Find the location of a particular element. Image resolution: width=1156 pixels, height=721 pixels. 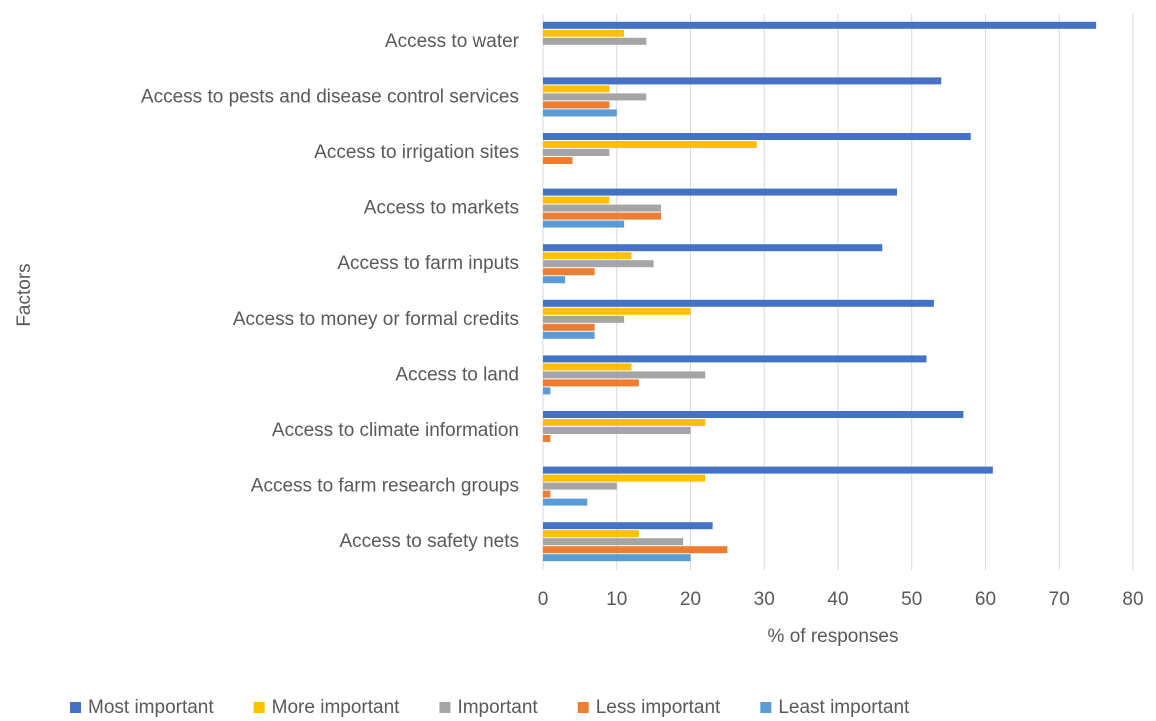

legend-label: Important is located at coordinates (497, 707).